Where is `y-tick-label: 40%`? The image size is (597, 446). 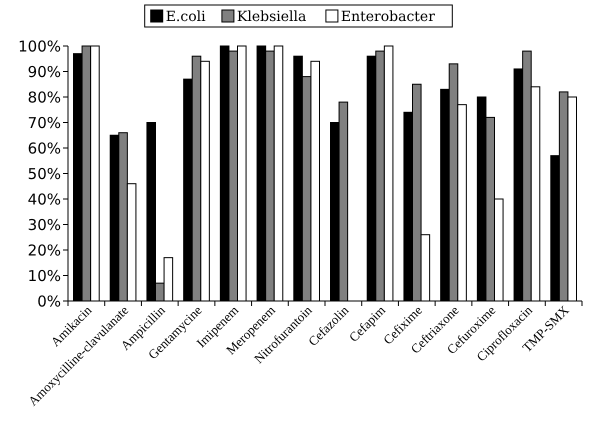 y-tick-label: 40% is located at coordinates (44, 199).